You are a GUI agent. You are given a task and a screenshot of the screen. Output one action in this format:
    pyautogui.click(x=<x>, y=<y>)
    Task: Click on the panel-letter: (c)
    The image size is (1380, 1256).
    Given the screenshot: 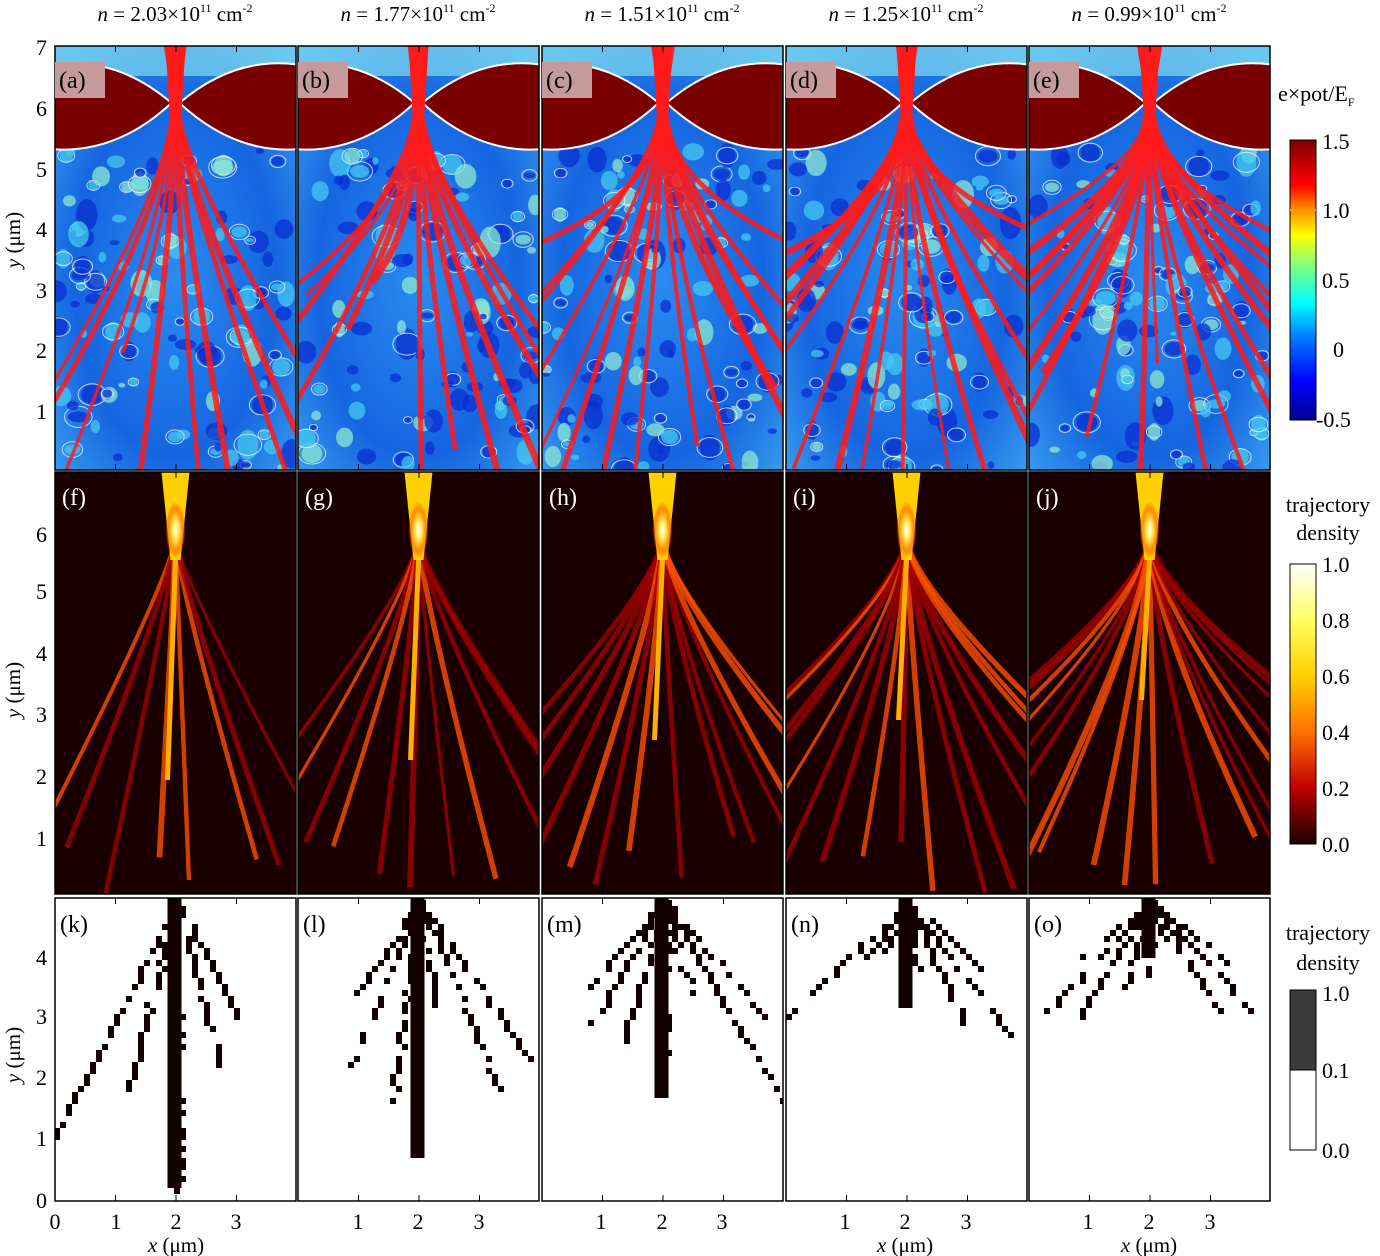 What is the action you would take?
    pyautogui.click(x=559, y=81)
    